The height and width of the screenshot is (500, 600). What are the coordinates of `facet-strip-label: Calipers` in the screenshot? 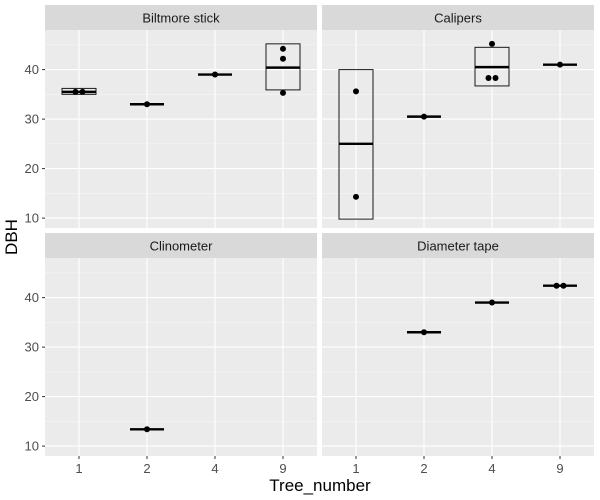 It's located at (458, 18).